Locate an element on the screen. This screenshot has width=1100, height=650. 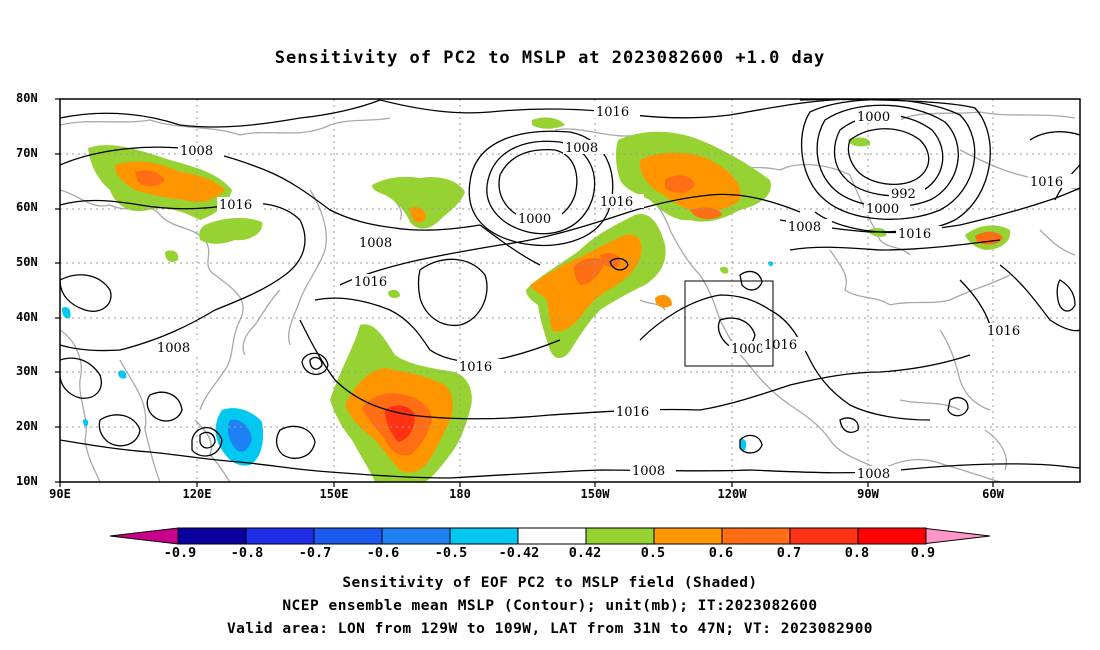
lon-label-60w: 60W is located at coordinates (993, 494).